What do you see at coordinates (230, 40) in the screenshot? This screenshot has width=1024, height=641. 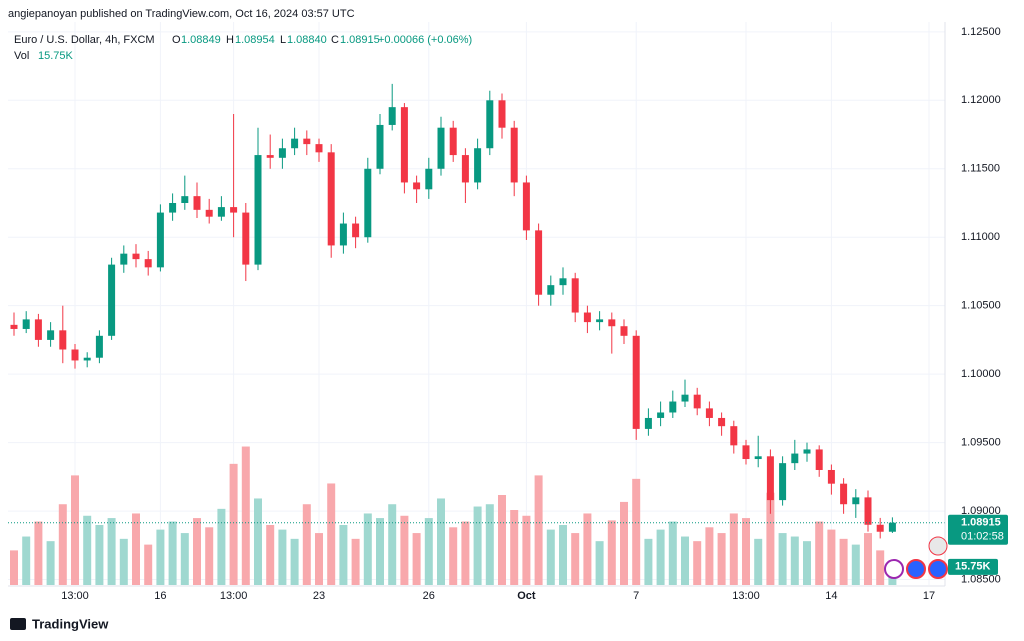 I see `h-key: H` at bounding box center [230, 40].